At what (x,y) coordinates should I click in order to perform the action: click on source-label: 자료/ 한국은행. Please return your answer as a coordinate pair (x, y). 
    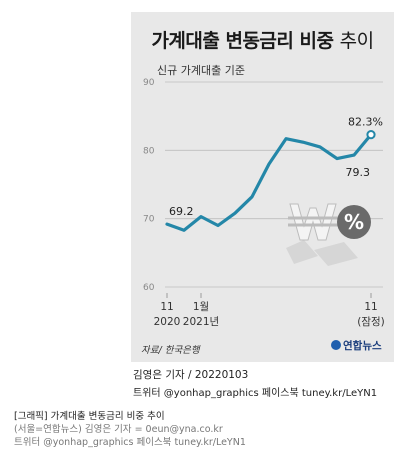
    Looking at the image, I should click on (170, 350).